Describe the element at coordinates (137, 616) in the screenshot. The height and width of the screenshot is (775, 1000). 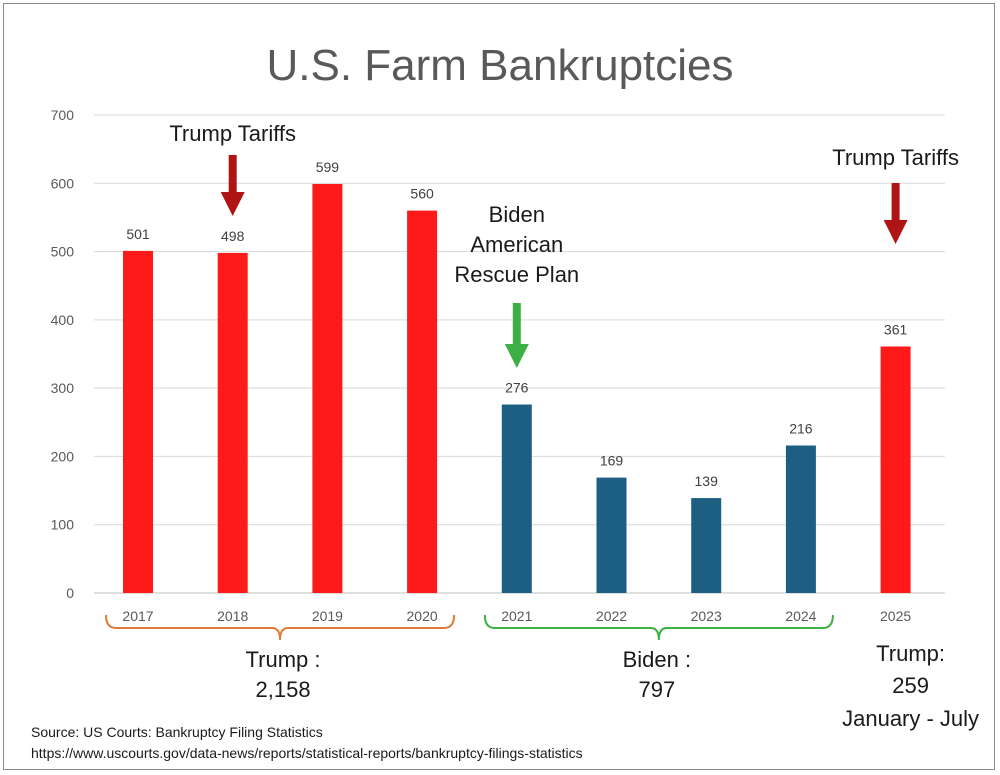
I see `x-tick-label: 2017` at that location.